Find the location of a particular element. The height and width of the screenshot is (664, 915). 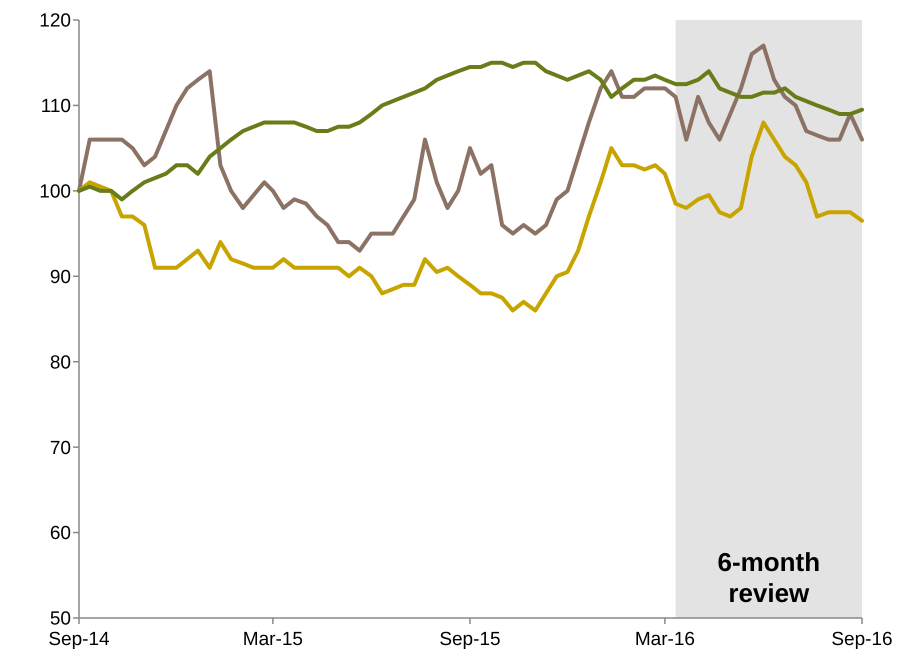

x-tick-label: Sep-16 is located at coordinates (862, 639).